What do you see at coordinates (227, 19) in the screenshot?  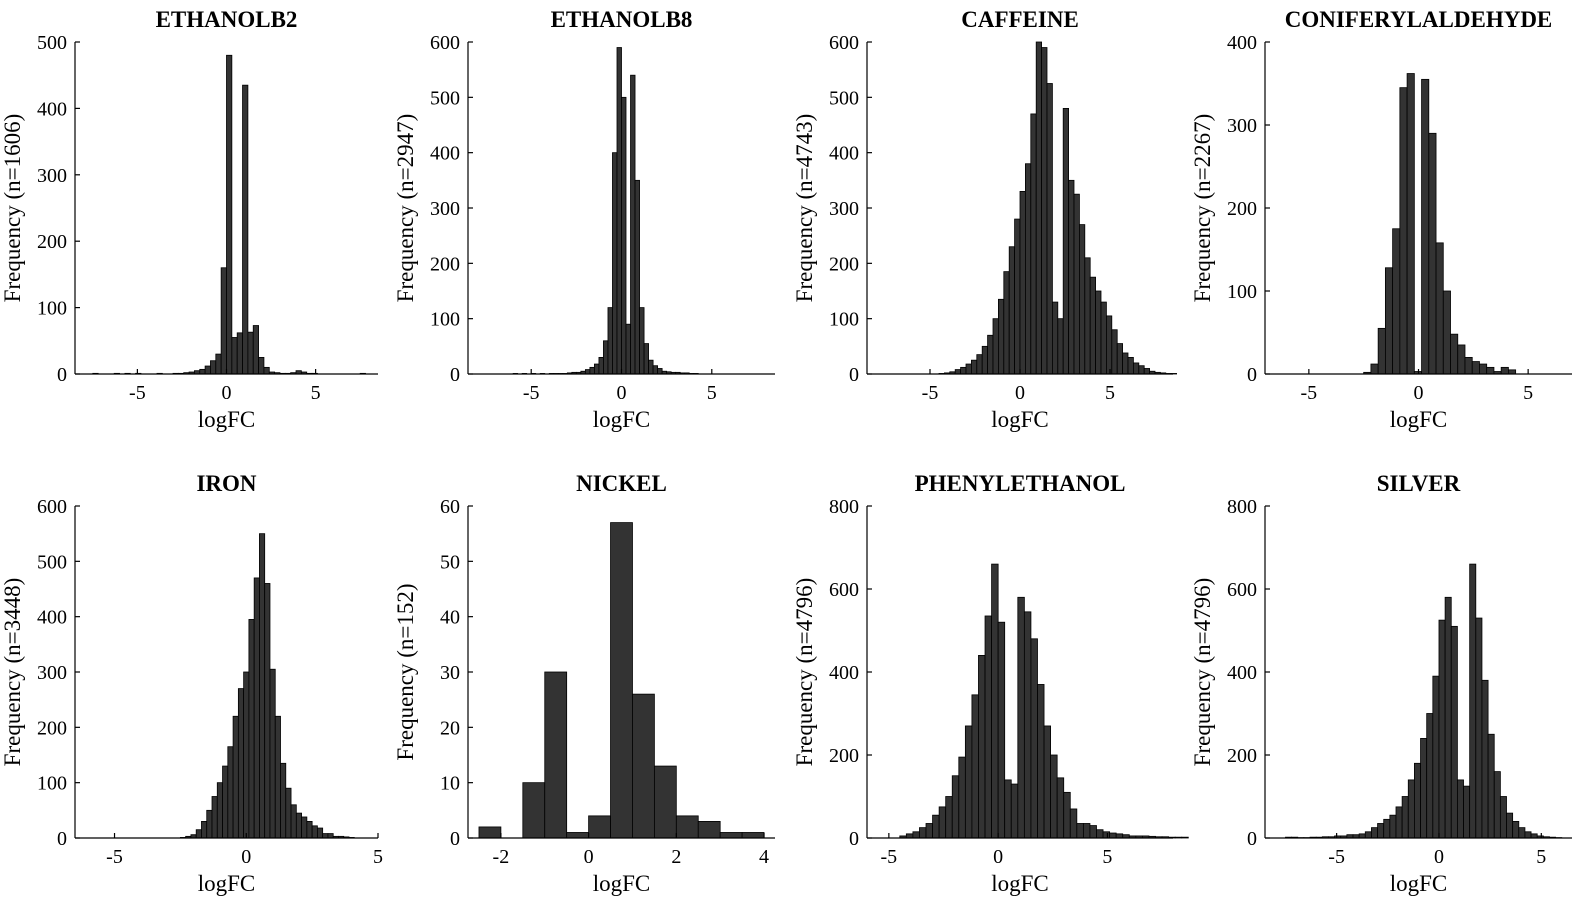 I see `chart-title: ETHANOLB2` at bounding box center [227, 19].